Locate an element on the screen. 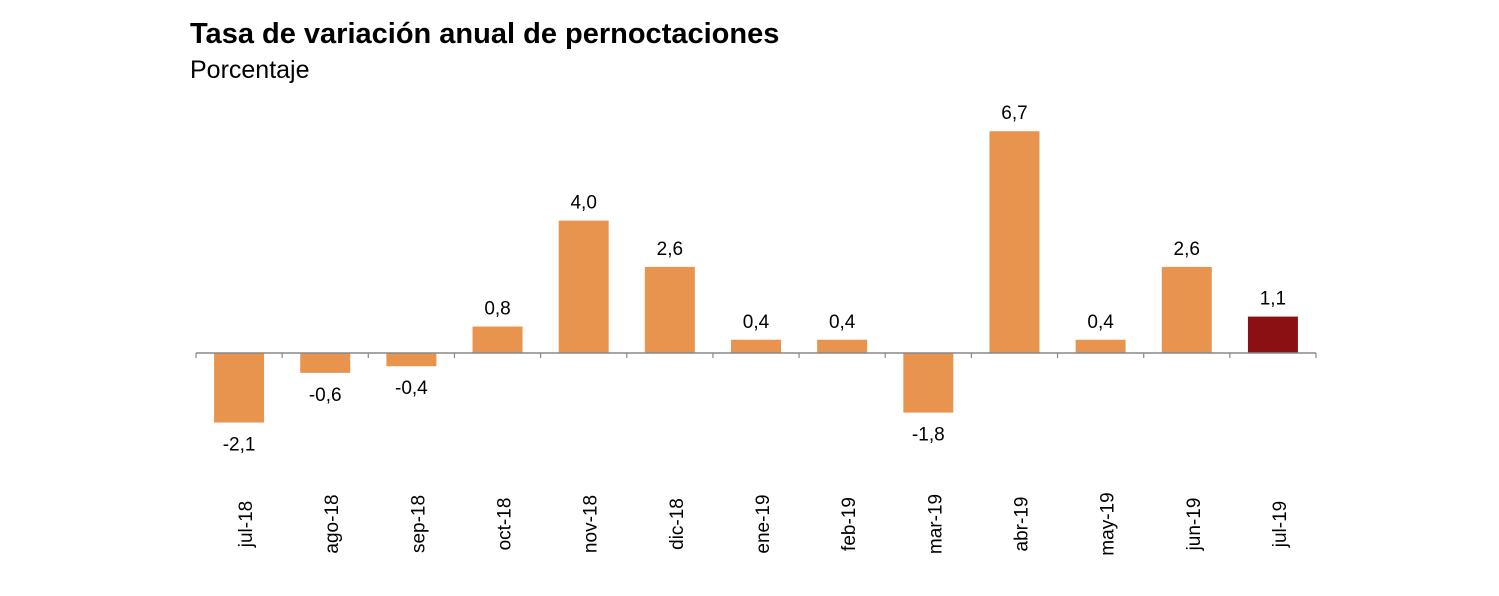 This screenshot has height=596, width=1499. data-label-may-19: 0,4 is located at coordinates (1100, 322).